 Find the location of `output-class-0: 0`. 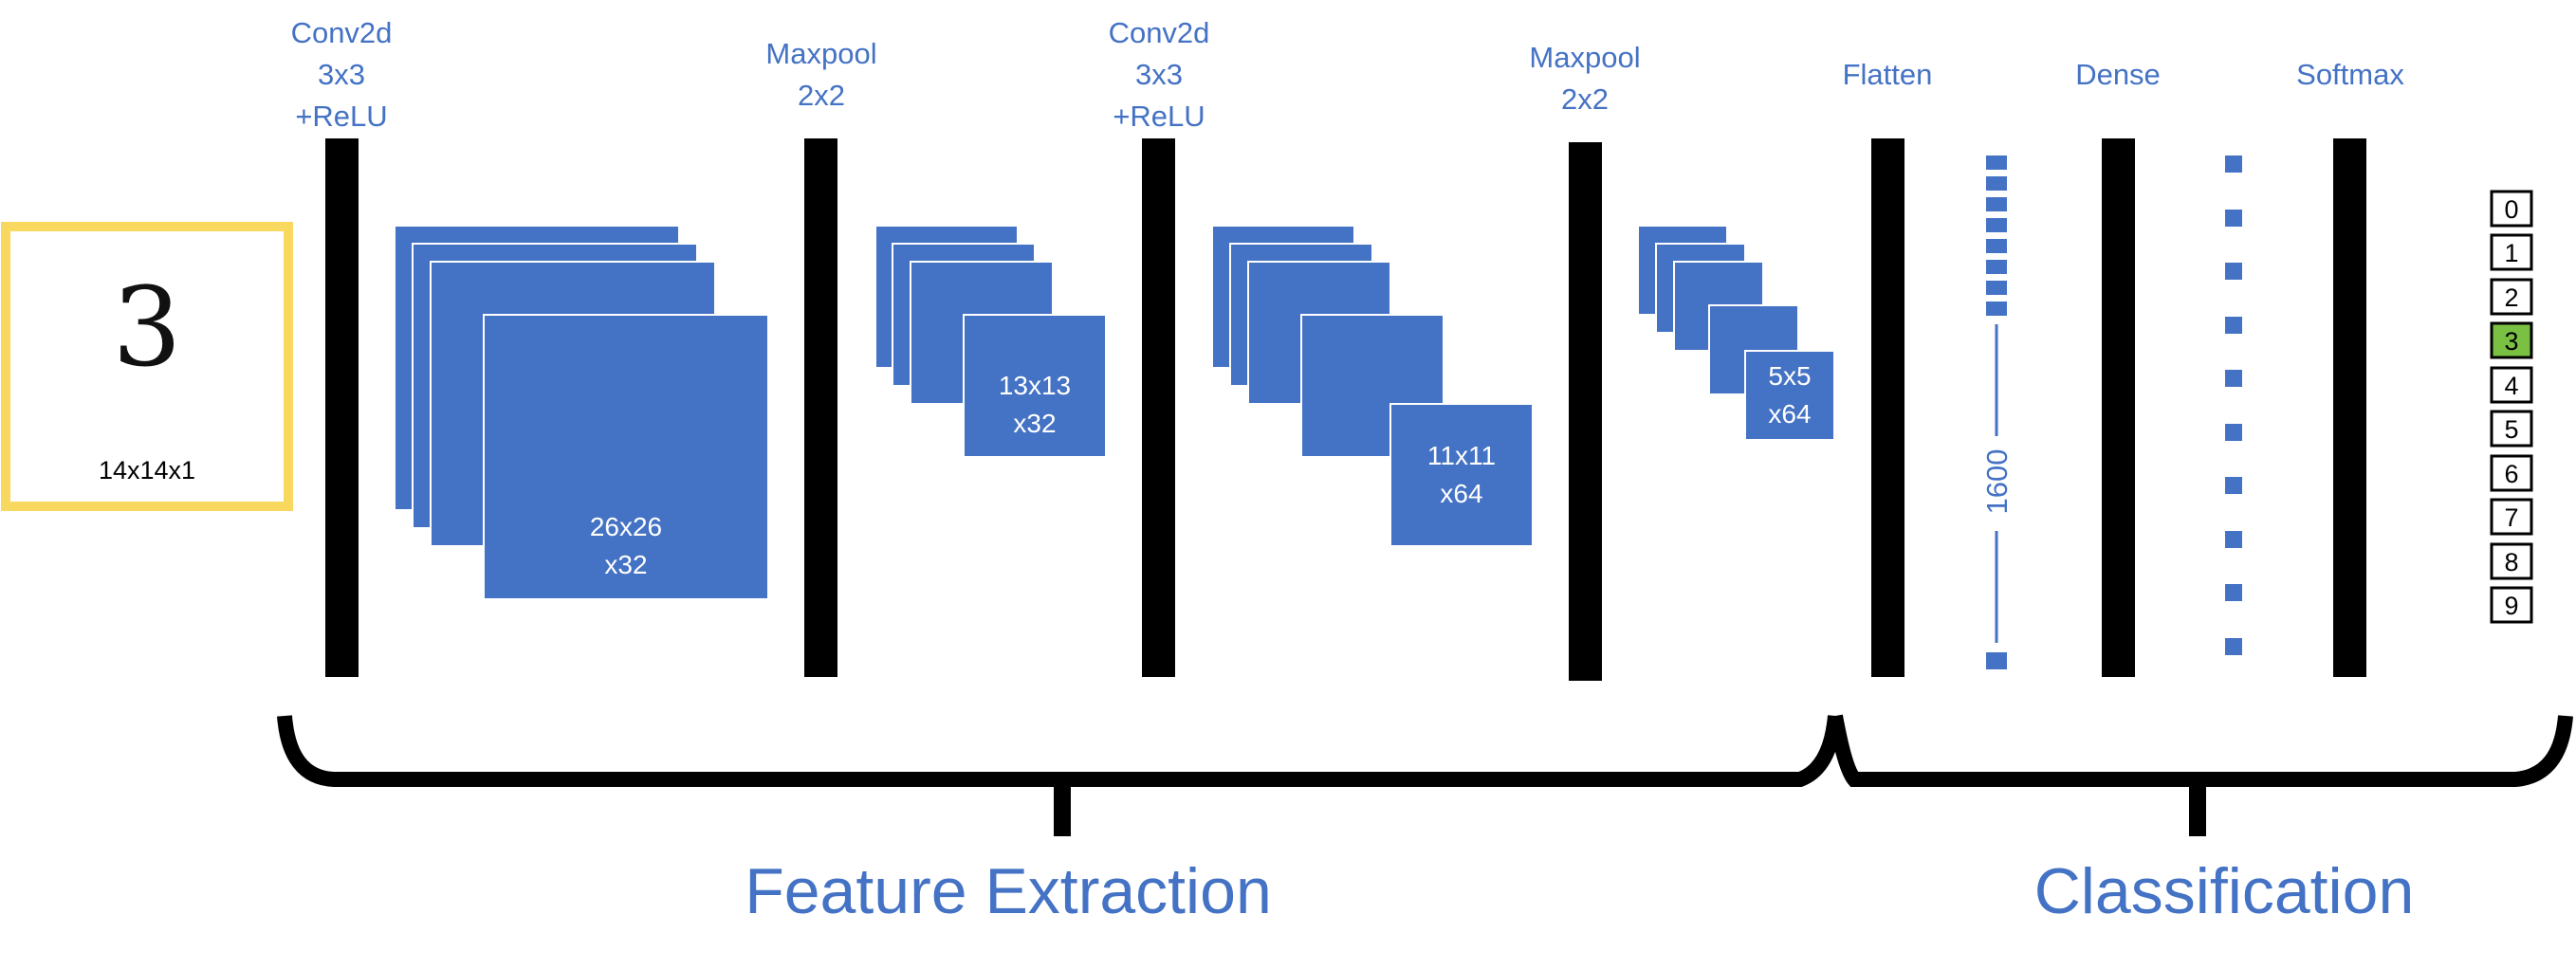

output-class-0: 0 is located at coordinates (2511, 209).